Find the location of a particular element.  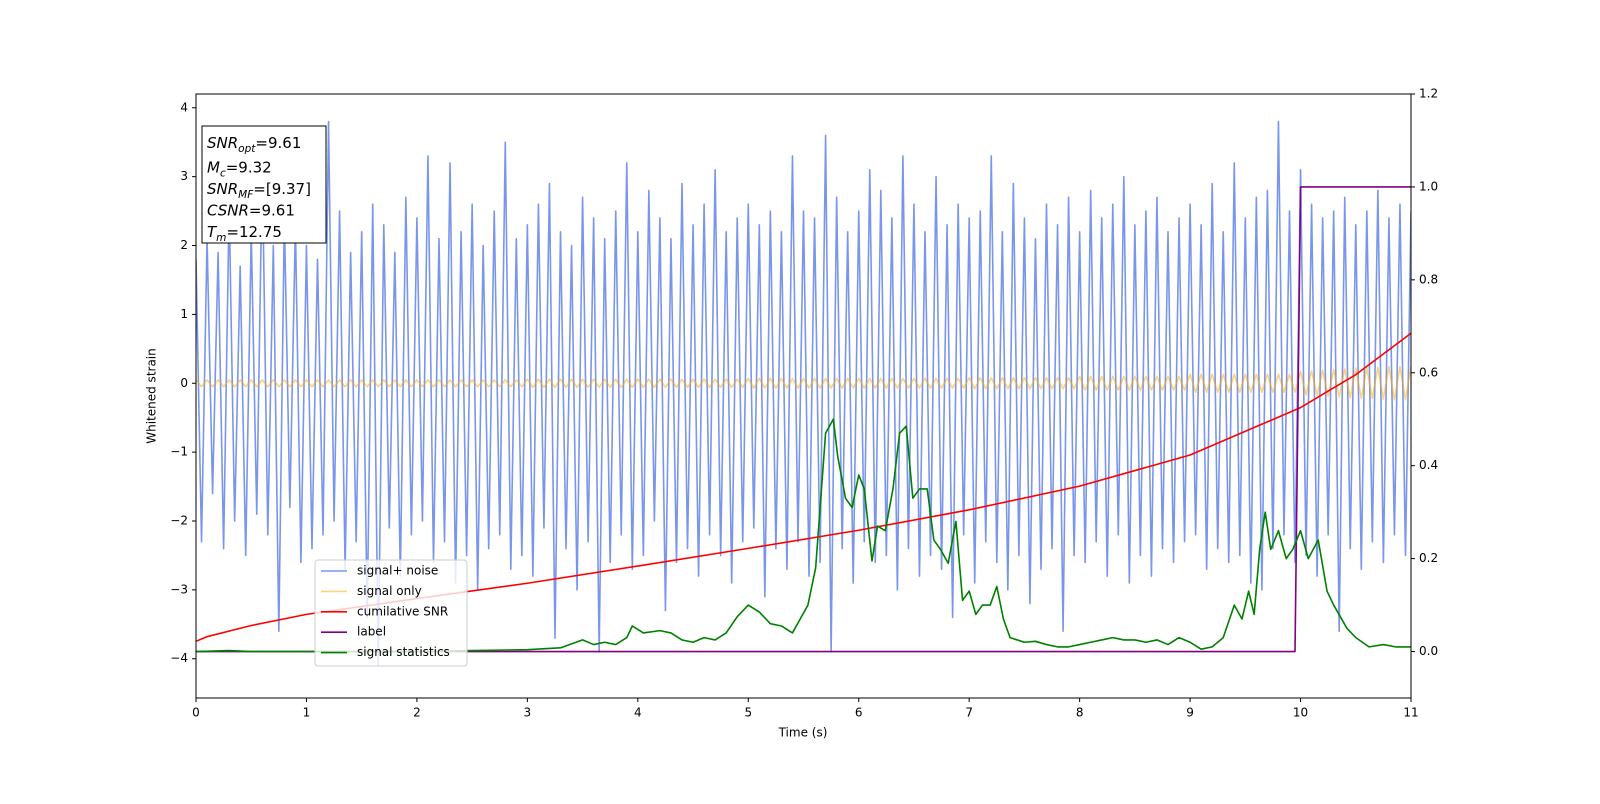

y2-tick-label: 1.2 is located at coordinates (1428, 94).